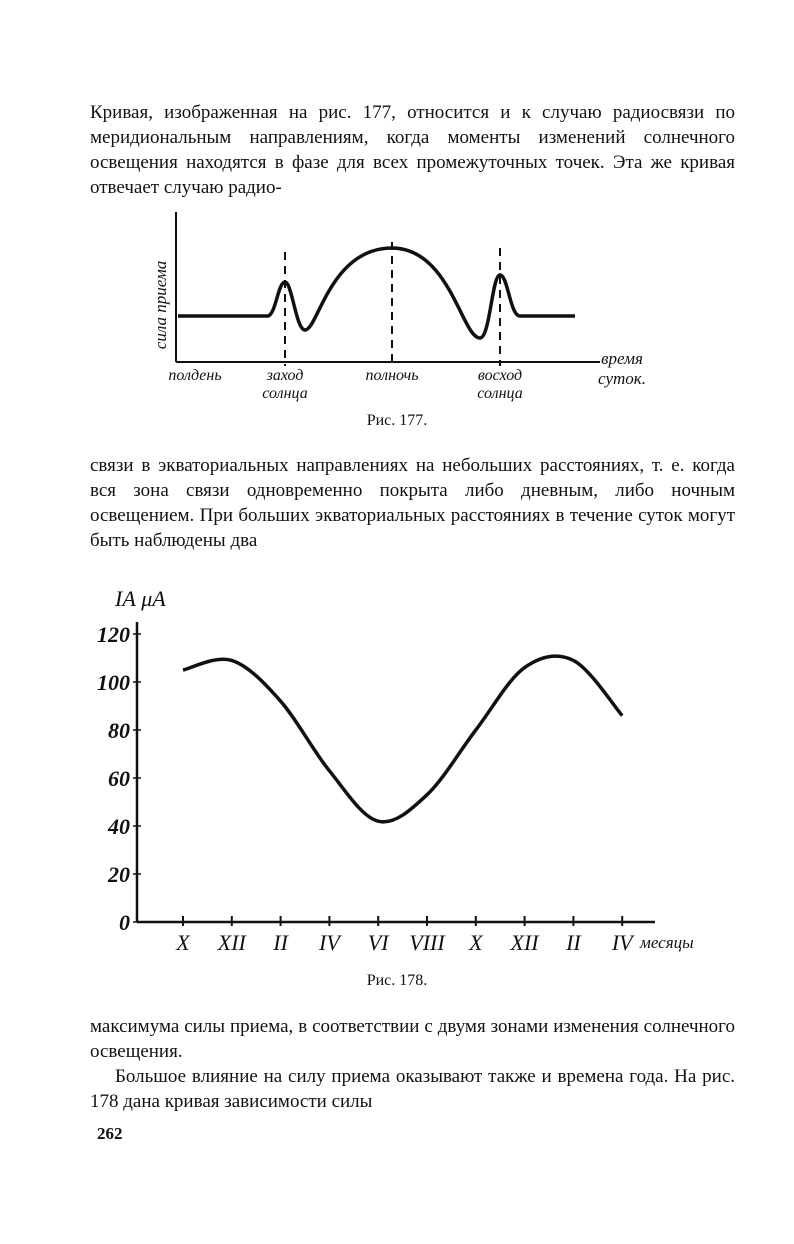 Image resolution: width=794 pixels, height=1244 pixels. Describe the element at coordinates (118, 826) in the screenshot. I see `y-tick-label: 40` at that location.